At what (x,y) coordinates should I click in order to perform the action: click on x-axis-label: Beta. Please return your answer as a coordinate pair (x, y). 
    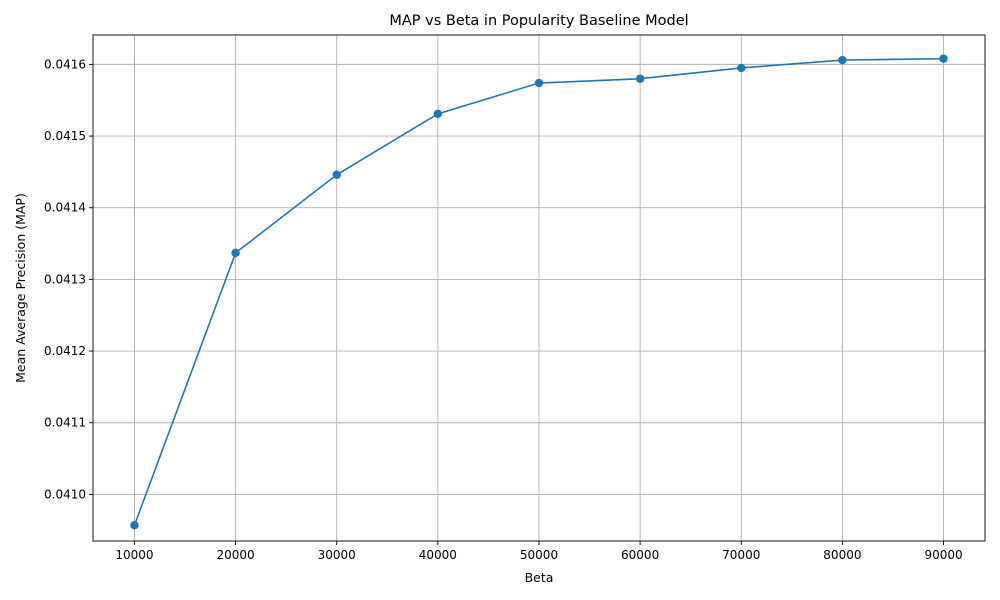
    Looking at the image, I should click on (539, 577).